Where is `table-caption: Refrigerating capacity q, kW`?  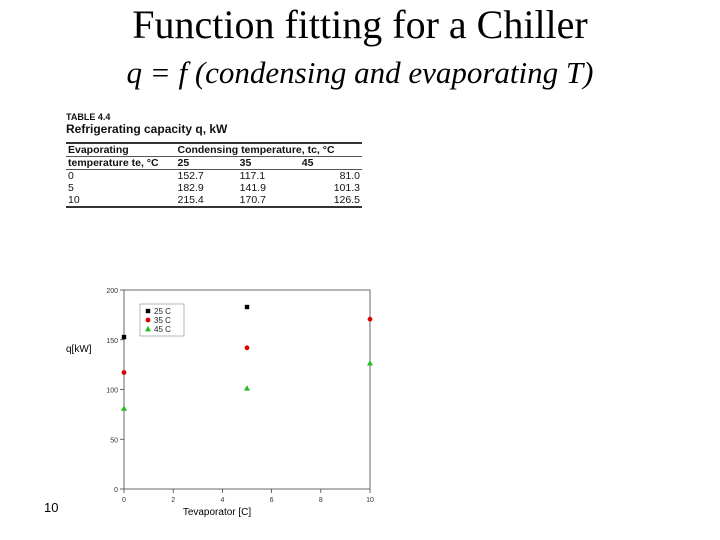
table-caption: Refrigerating capacity q, kW is located at coordinates (147, 129).